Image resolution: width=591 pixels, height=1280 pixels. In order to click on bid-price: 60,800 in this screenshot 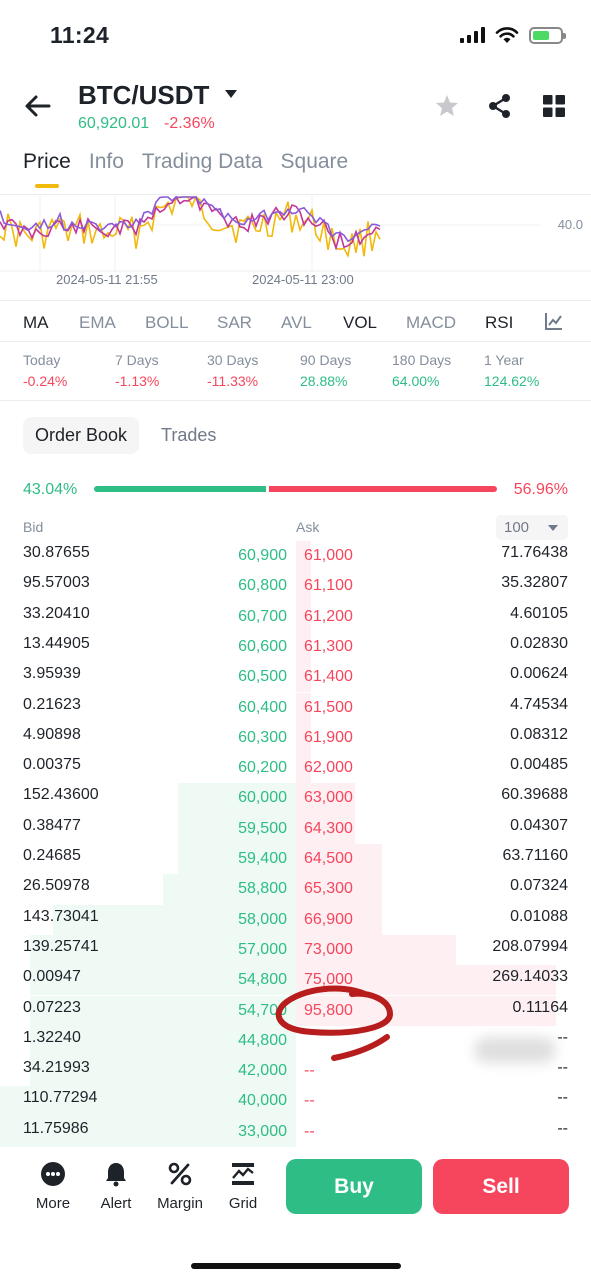, I will do `click(262, 586)`.